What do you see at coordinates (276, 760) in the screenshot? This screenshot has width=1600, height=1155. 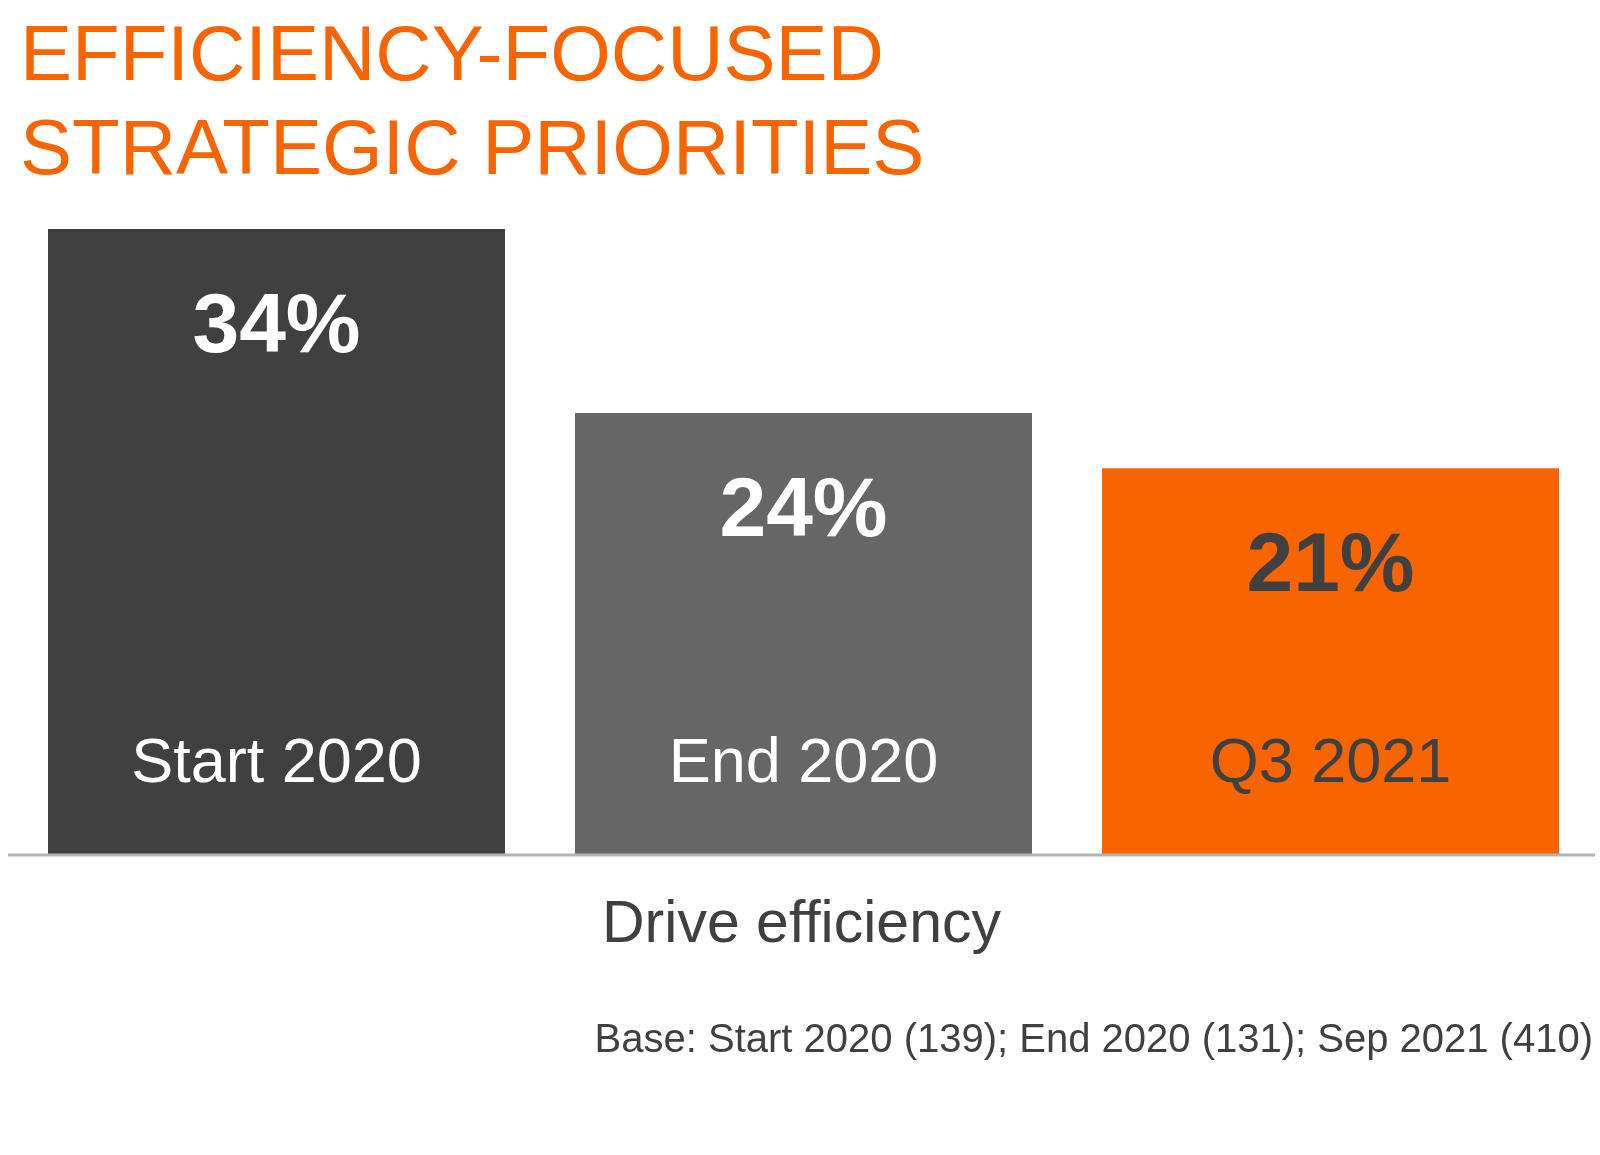 I see `x-tick-label: Start 2020` at bounding box center [276, 760].